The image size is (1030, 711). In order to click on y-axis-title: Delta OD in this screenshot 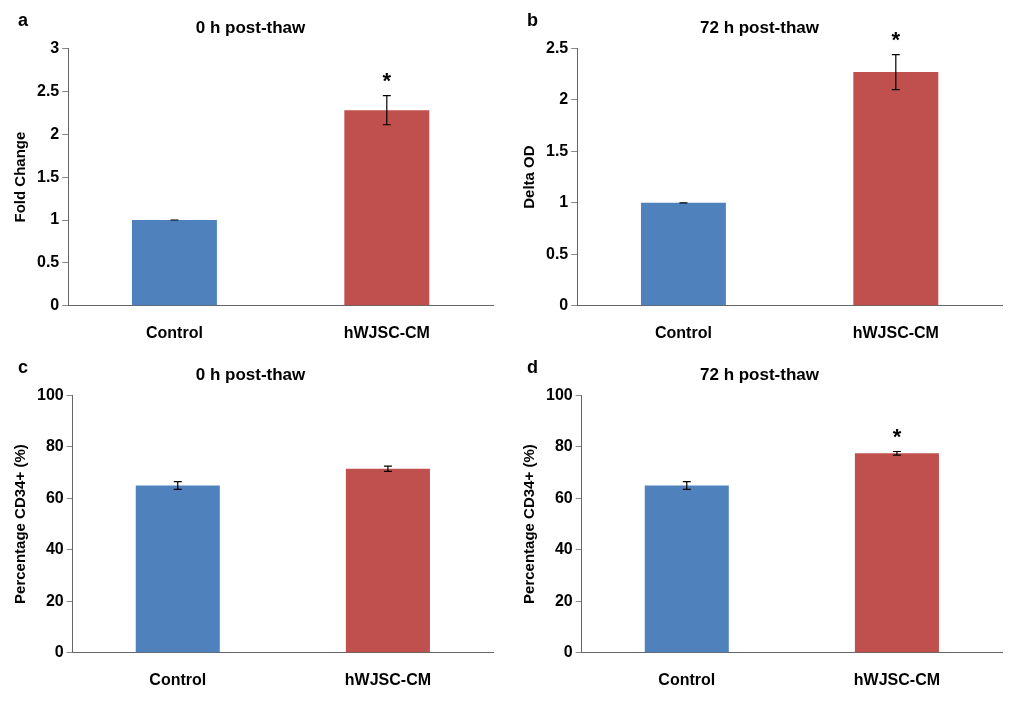, I will do `click(529, 177)`.